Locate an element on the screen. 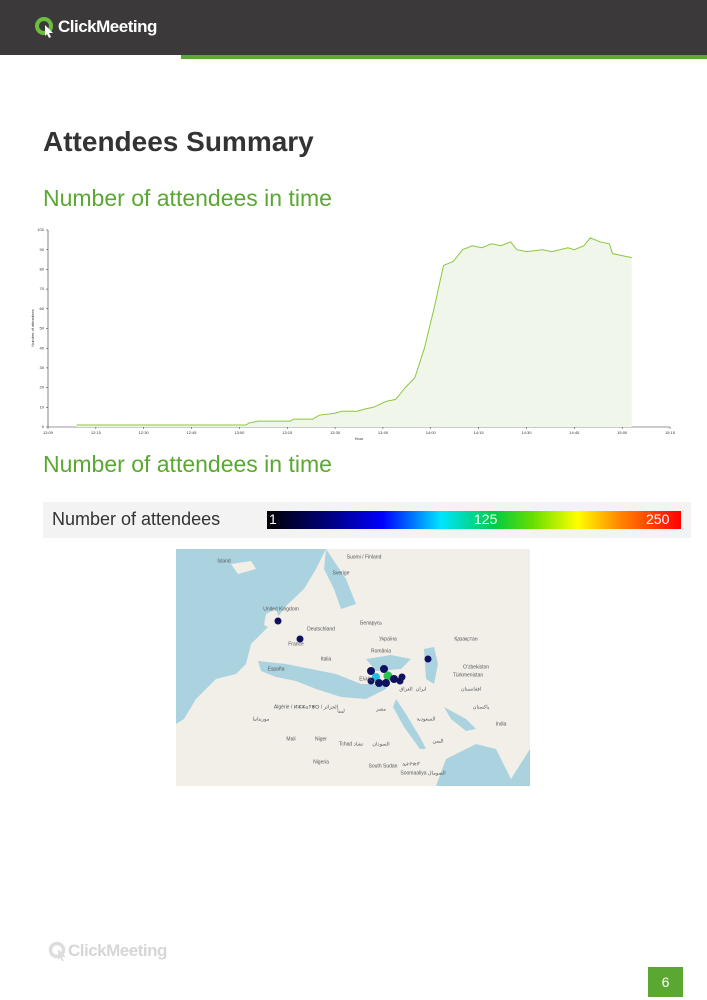 Image resolution: width=707 pixels, height=1000 pixels. map-label: Türkmenistan is located at coordinates (468, 675).